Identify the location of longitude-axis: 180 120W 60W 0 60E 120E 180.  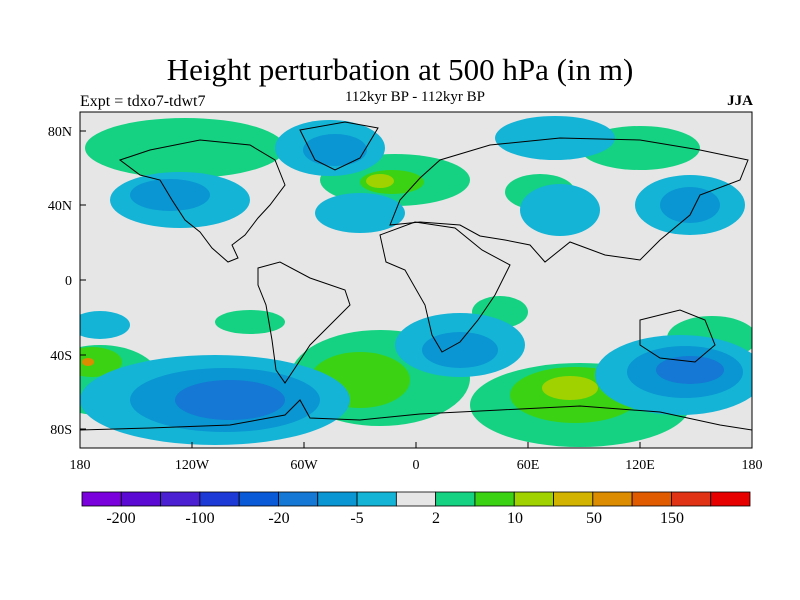
(416, 457).